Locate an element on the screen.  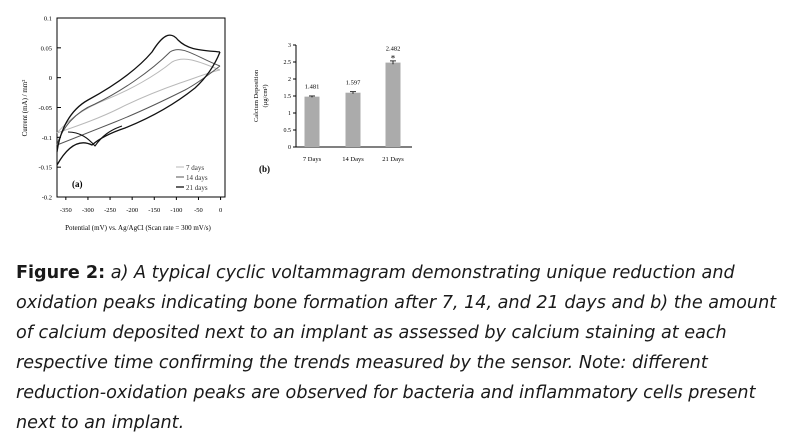
panel-a-x-tick-label: -300 is located at coordinates (88, 210).